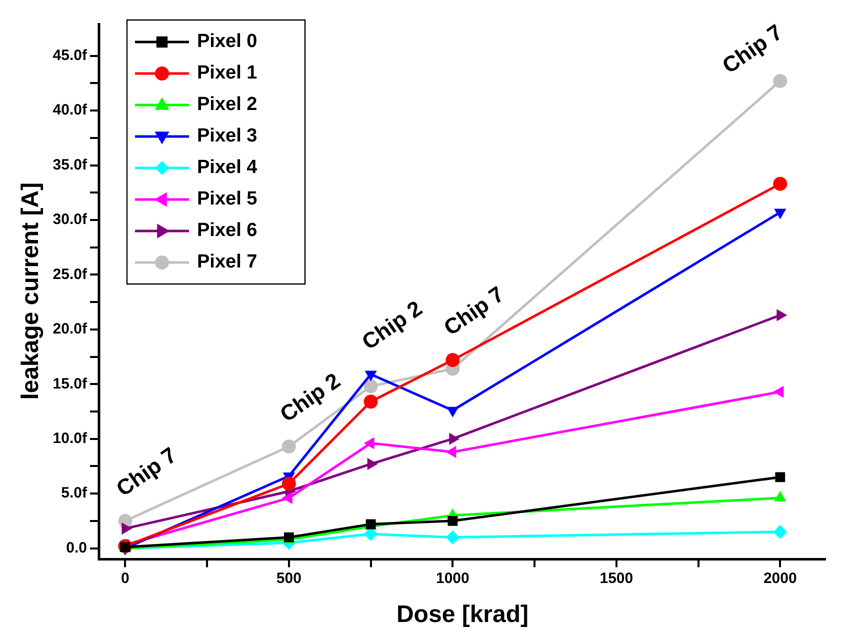 The image size is (841, 642). Describe the element at coordinates (780, 578) in the screenshot. I see `x-tick-label: 2000` at that location.